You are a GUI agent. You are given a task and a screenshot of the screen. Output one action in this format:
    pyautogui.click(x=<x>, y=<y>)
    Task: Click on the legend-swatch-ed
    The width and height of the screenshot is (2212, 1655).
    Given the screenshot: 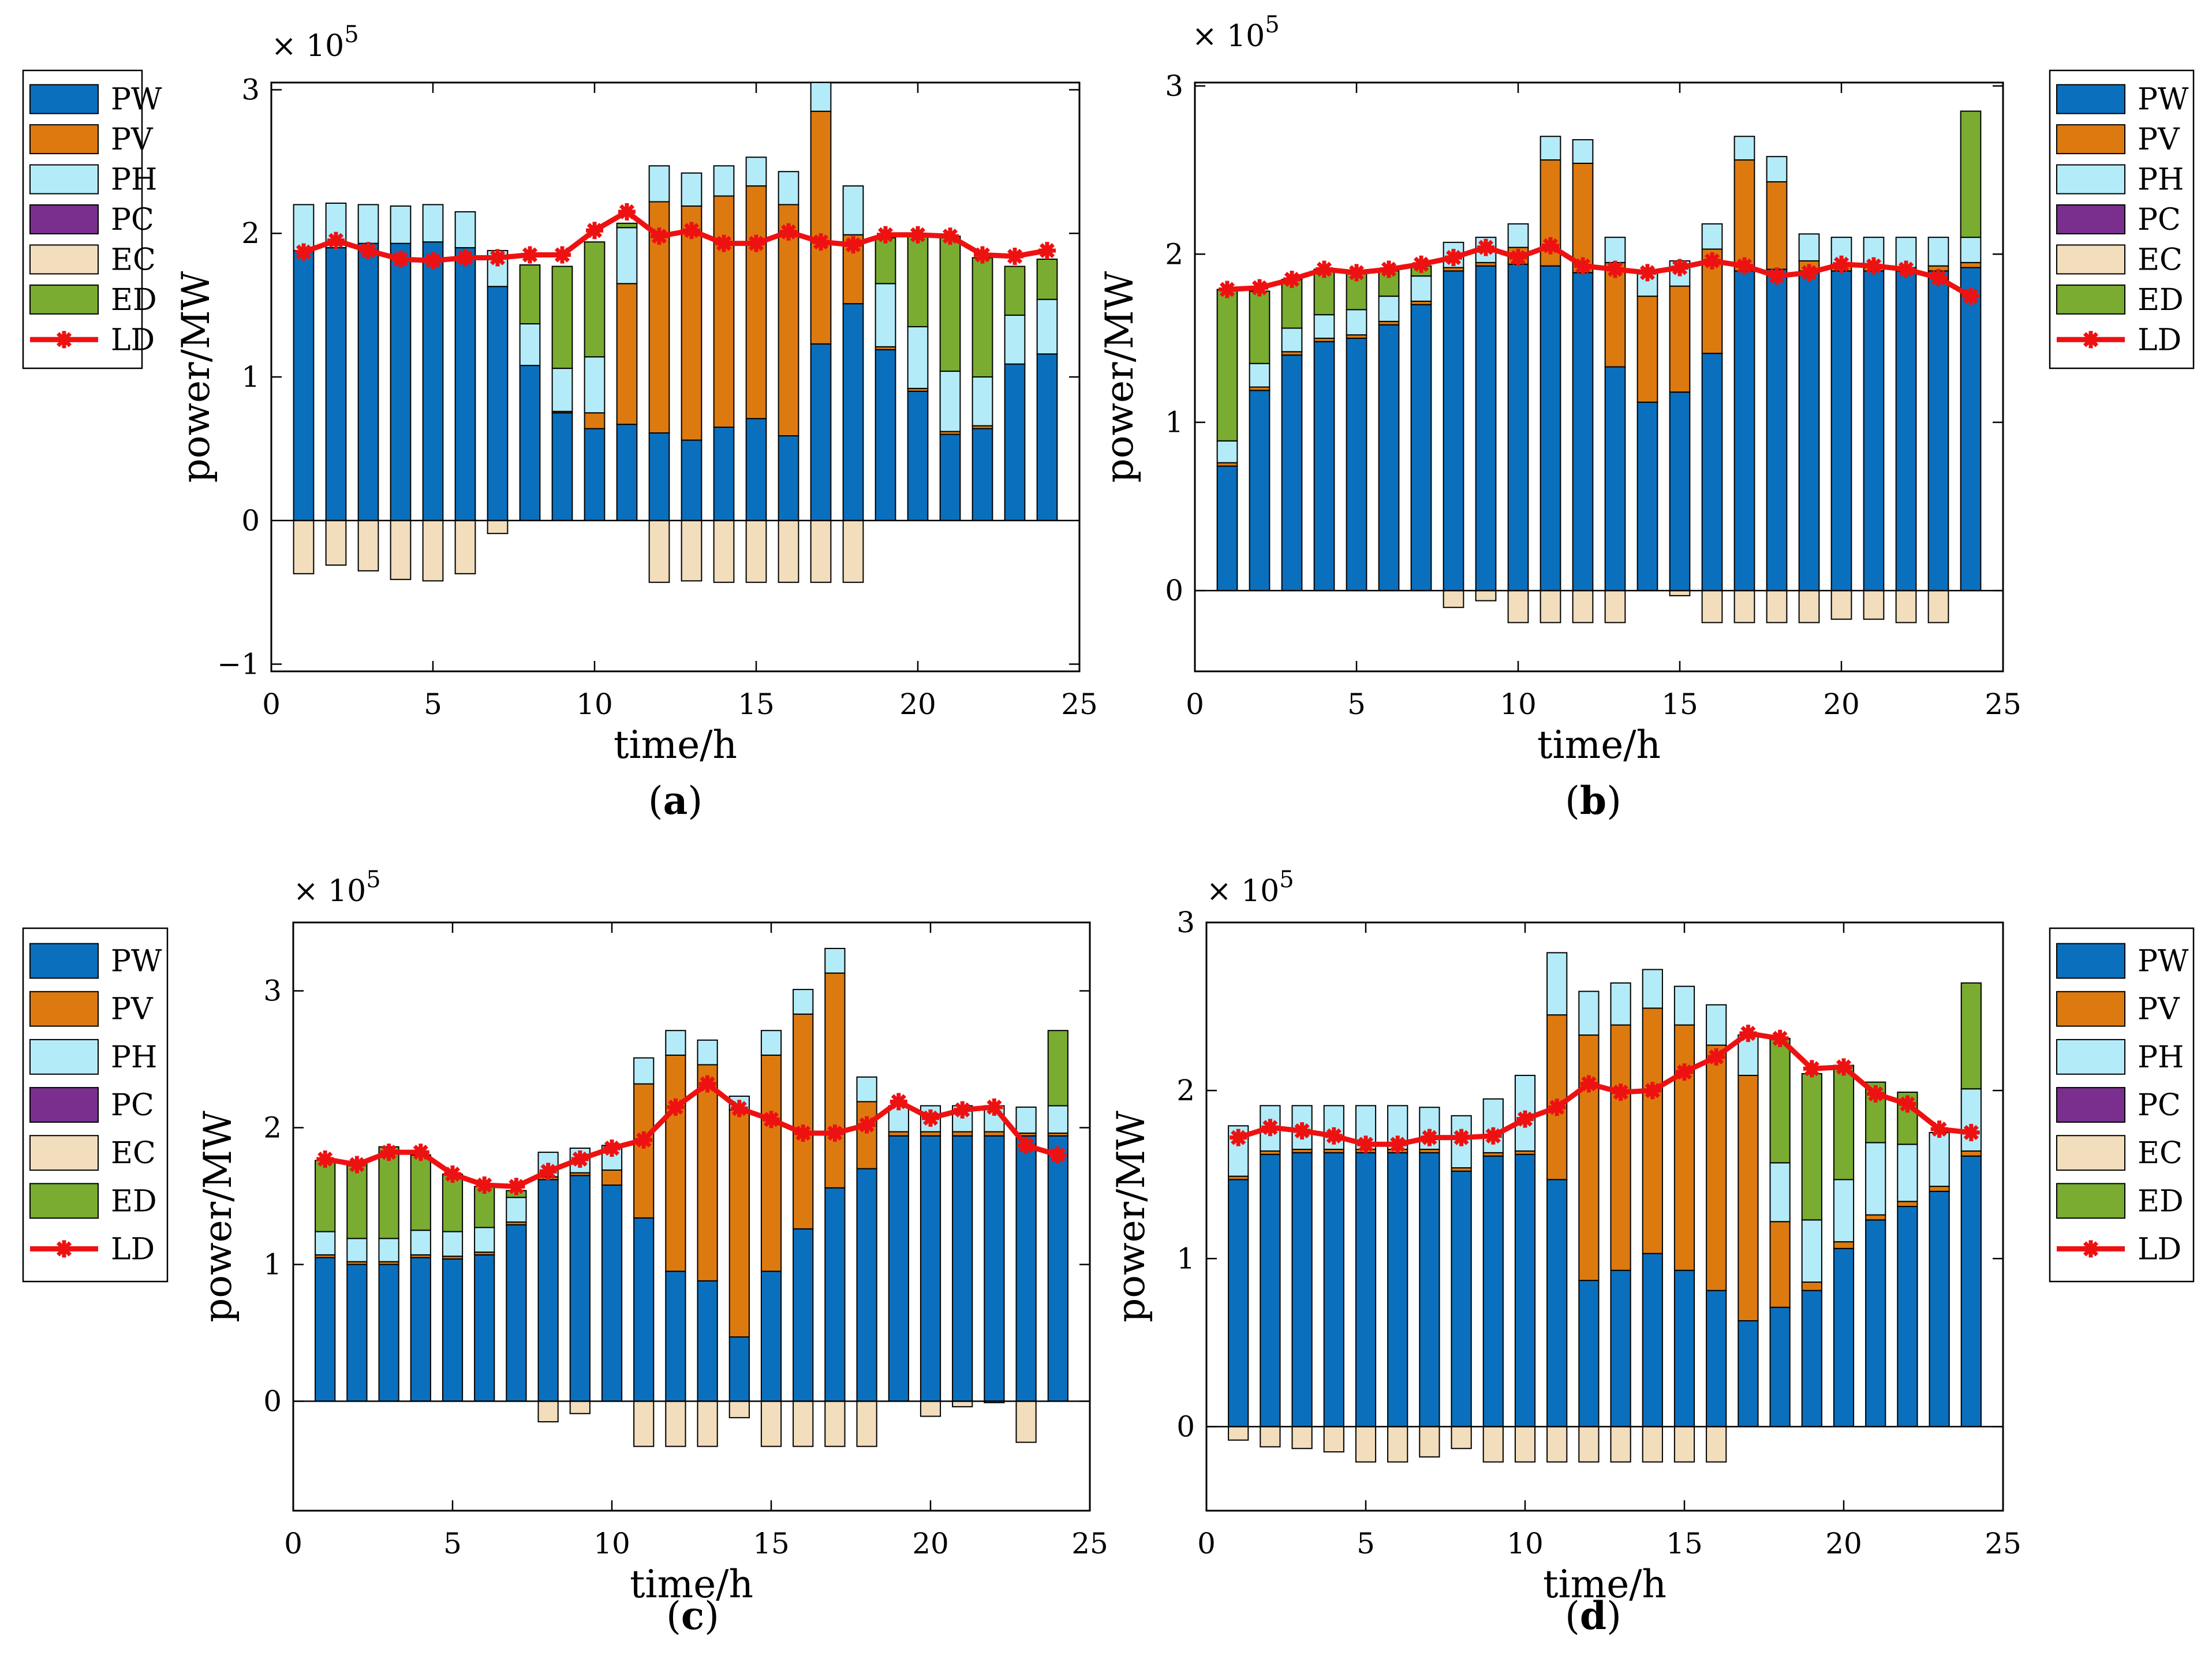 What is the action you would take?
    pyautogui.click(x=64, y=299)
    